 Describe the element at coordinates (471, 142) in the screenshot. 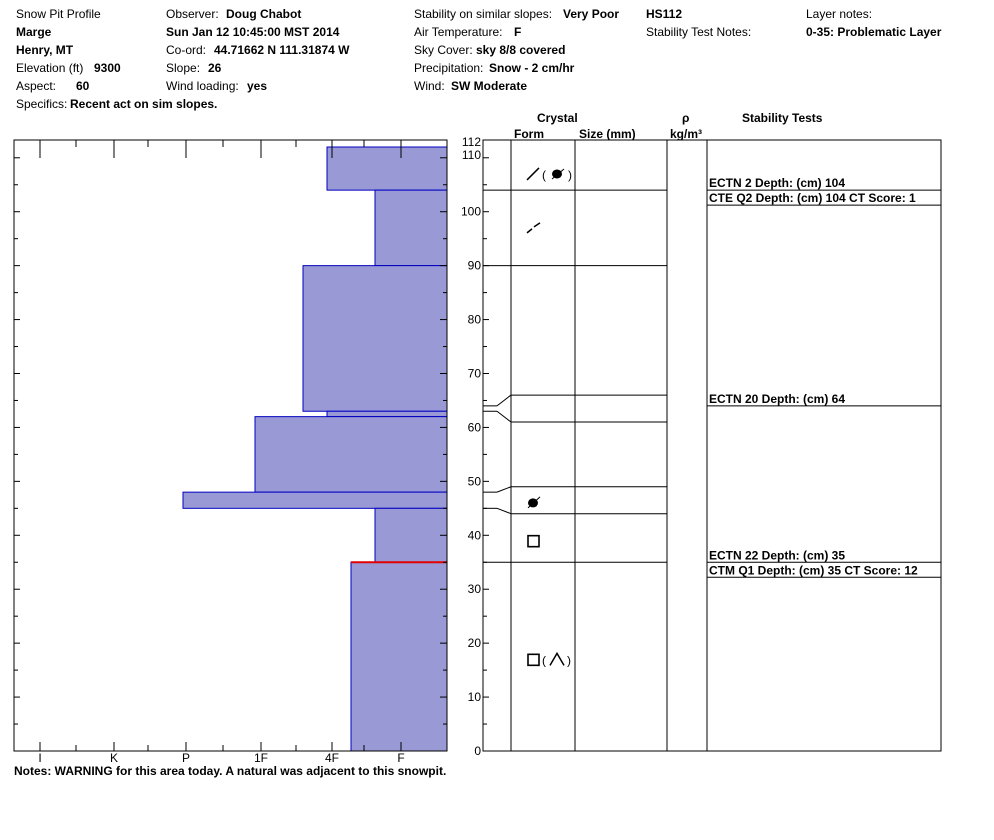

I see `y-tick-label: 112` at that location.